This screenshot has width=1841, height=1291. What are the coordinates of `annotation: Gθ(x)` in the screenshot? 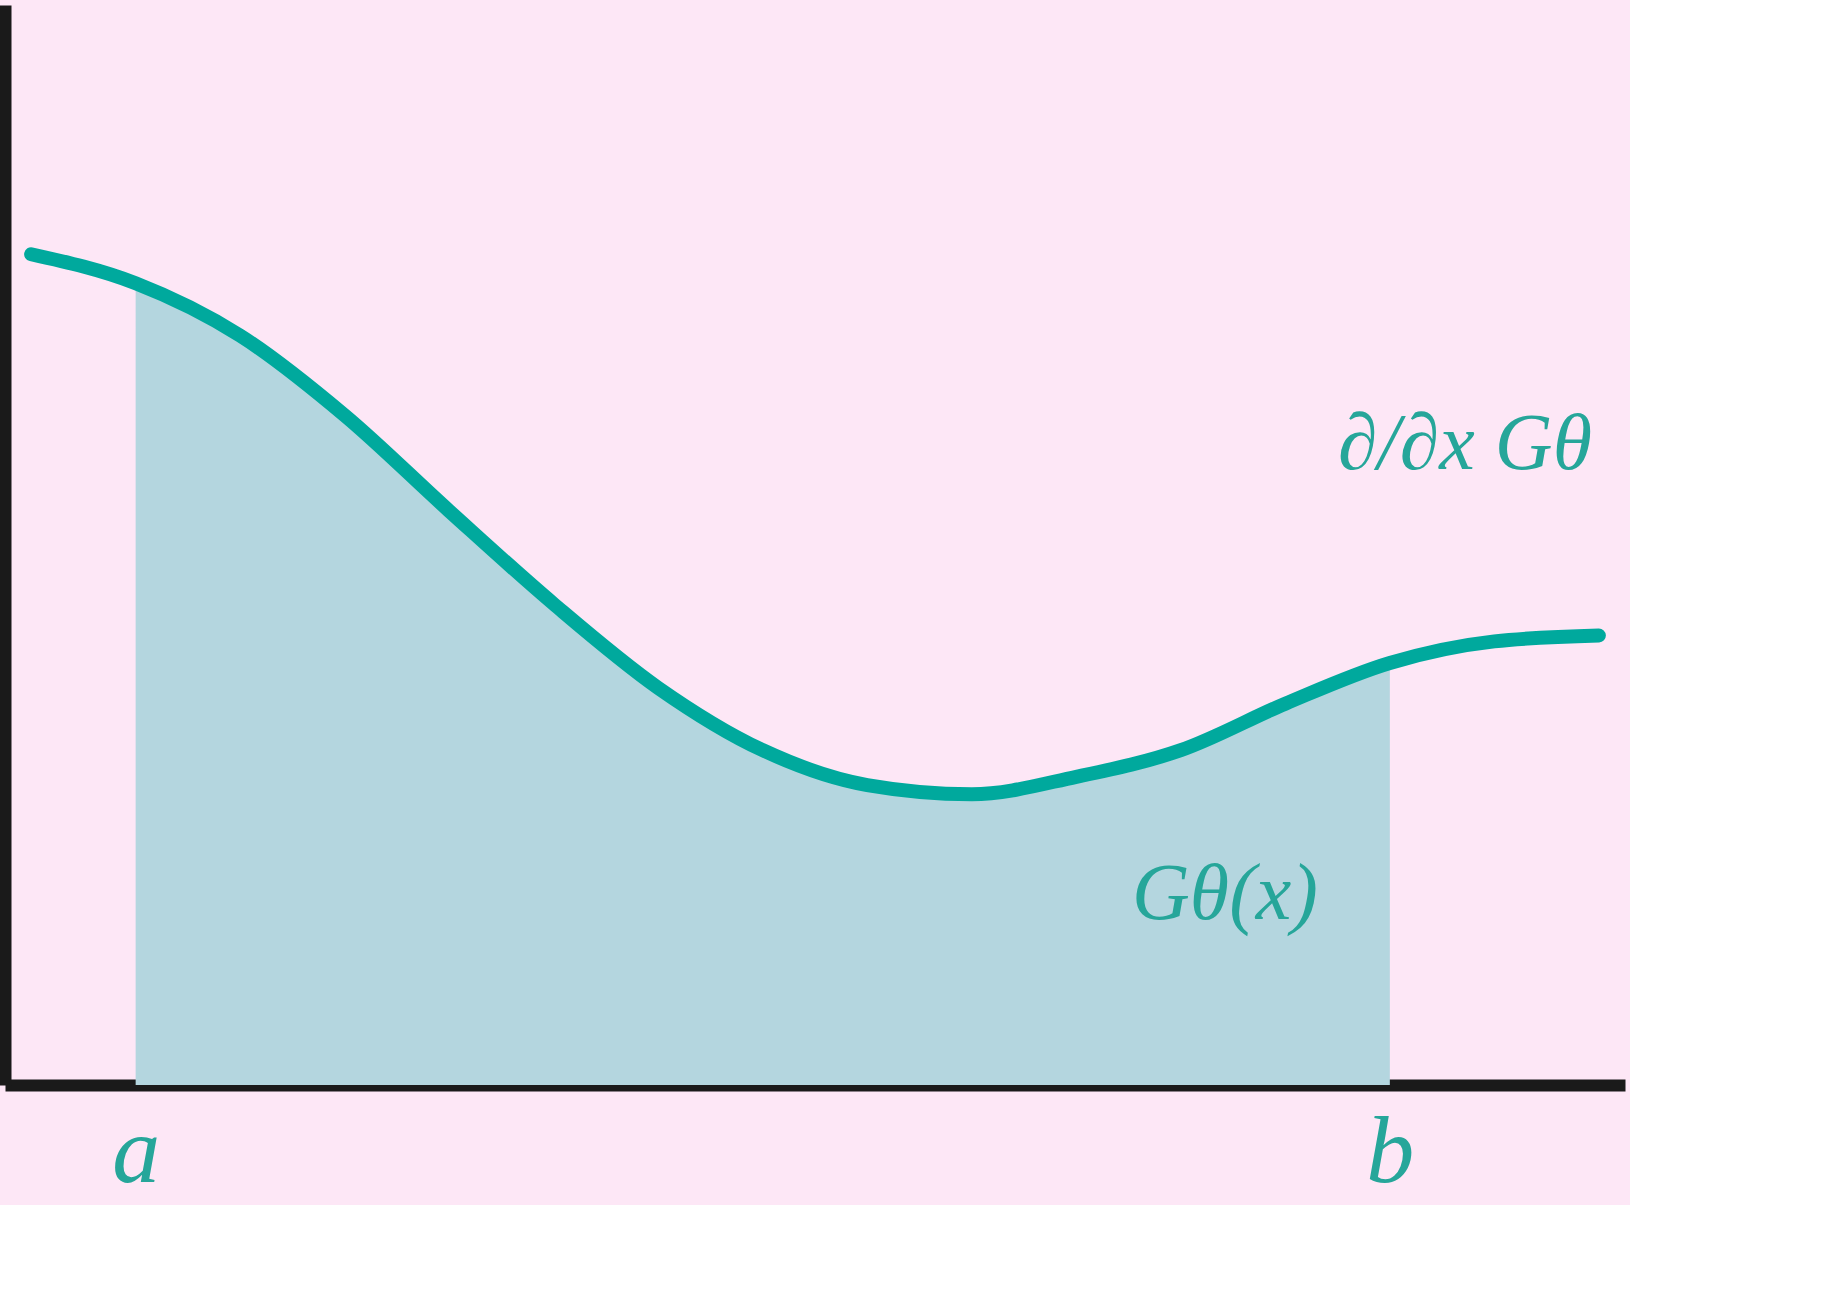 It's located at (1225, 892).